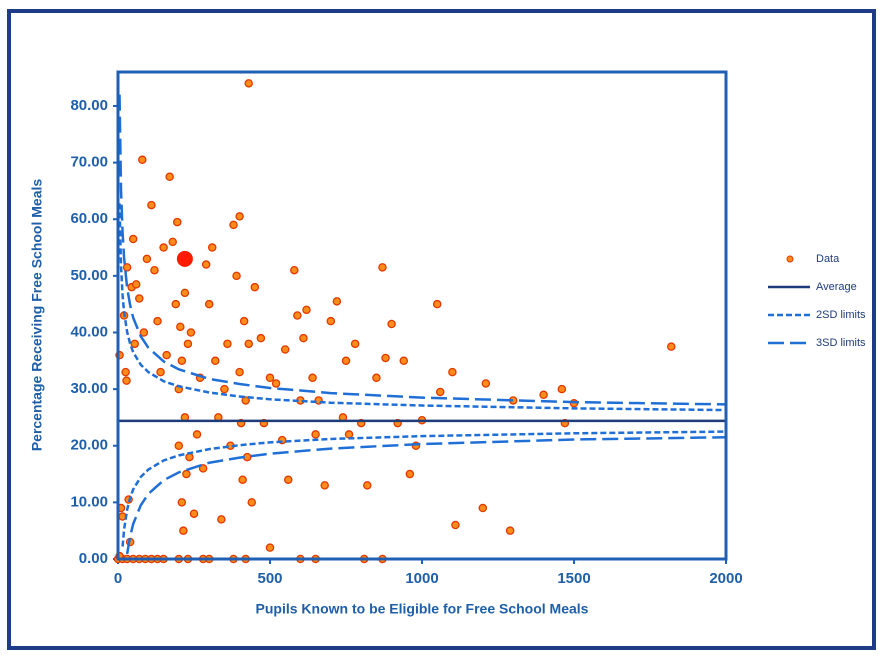  What do you see at coordinates (89, 162) in the screenshot?
I see `y-tick-label: 70.00` at bounding box center [89, 162].